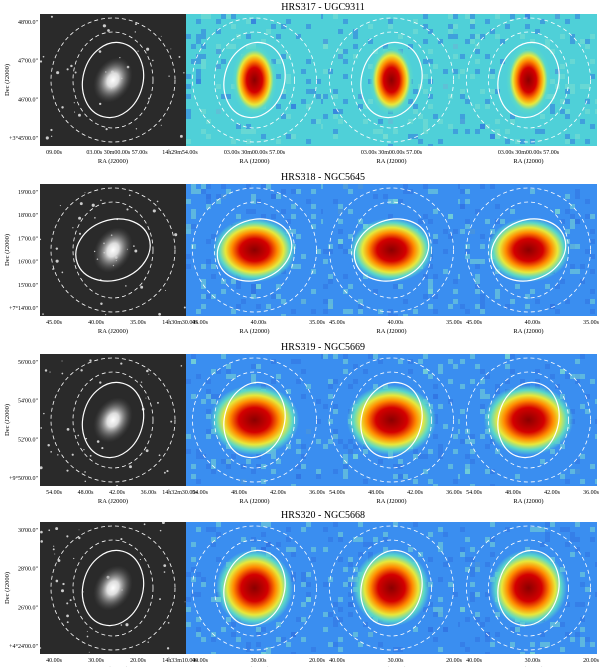  What do you see at coordinates (117, 493) in the screenshot?
I see `x-tick-label: 42.00s` at bounding box center [117, 493].